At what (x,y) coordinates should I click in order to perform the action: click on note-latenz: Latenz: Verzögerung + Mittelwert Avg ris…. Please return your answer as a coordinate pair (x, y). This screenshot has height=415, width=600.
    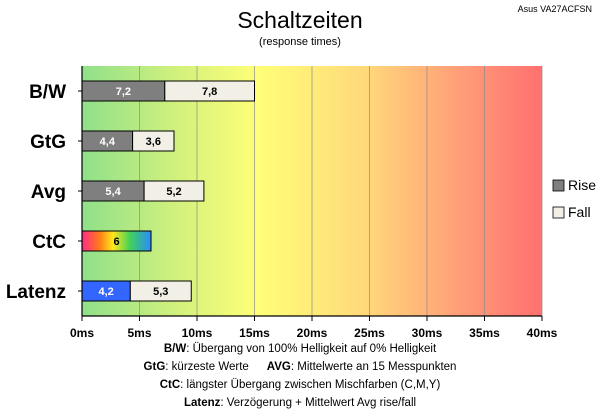
    Looking at the image, I should click on (300, 403).